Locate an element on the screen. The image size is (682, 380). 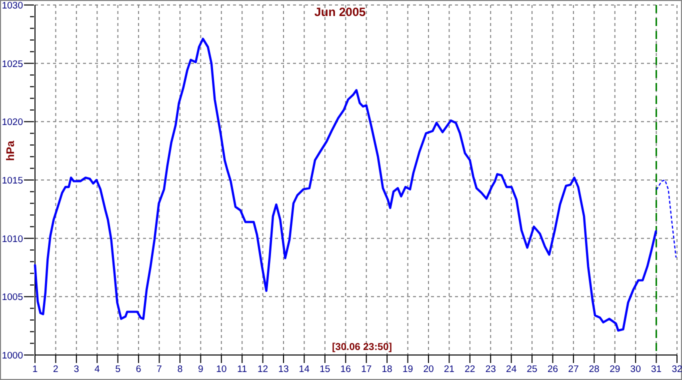
x-tick-label: 5 is located at coordinates (117, 369).